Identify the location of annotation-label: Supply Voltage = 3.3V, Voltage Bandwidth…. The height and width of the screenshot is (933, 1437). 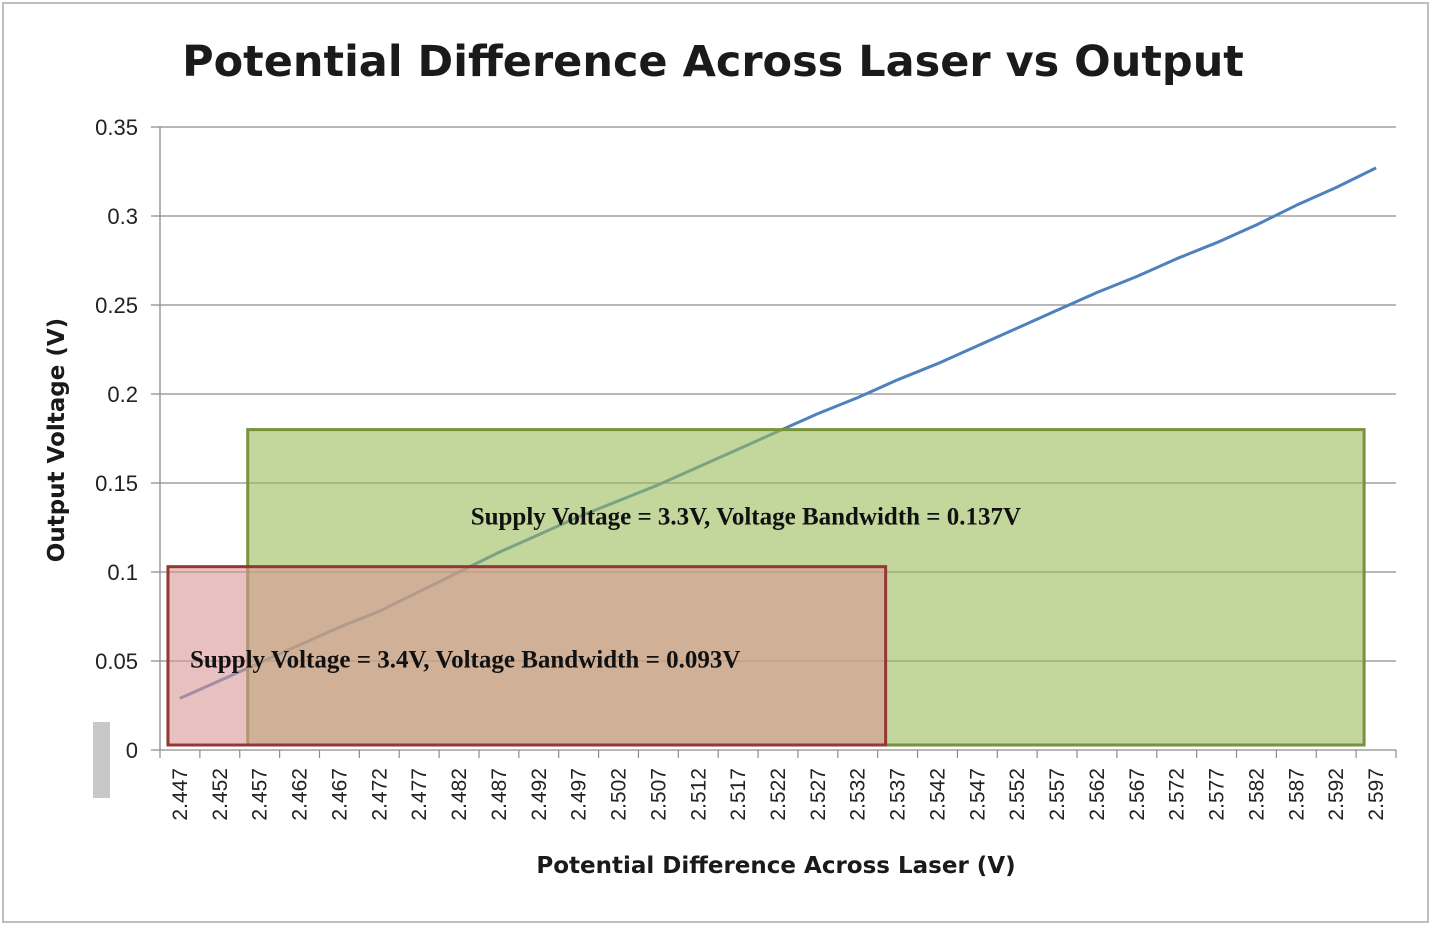
(746, 517).